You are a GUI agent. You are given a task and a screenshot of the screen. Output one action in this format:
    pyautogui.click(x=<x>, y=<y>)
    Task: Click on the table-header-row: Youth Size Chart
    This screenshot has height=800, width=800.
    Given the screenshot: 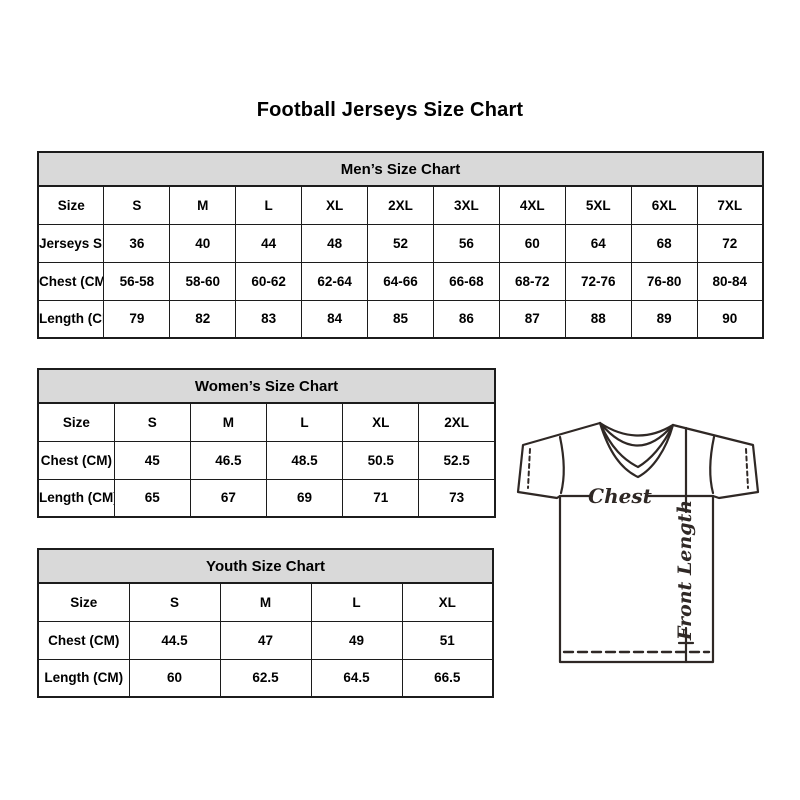 What is the action you would take?
    pyautogui.click(x=265, y=566)
    